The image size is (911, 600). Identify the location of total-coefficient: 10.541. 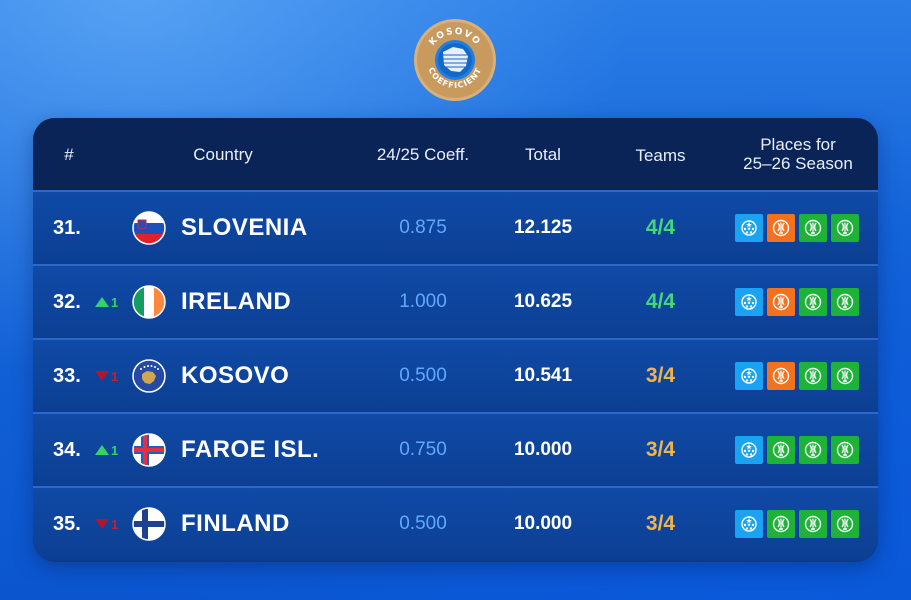
(543, 375).